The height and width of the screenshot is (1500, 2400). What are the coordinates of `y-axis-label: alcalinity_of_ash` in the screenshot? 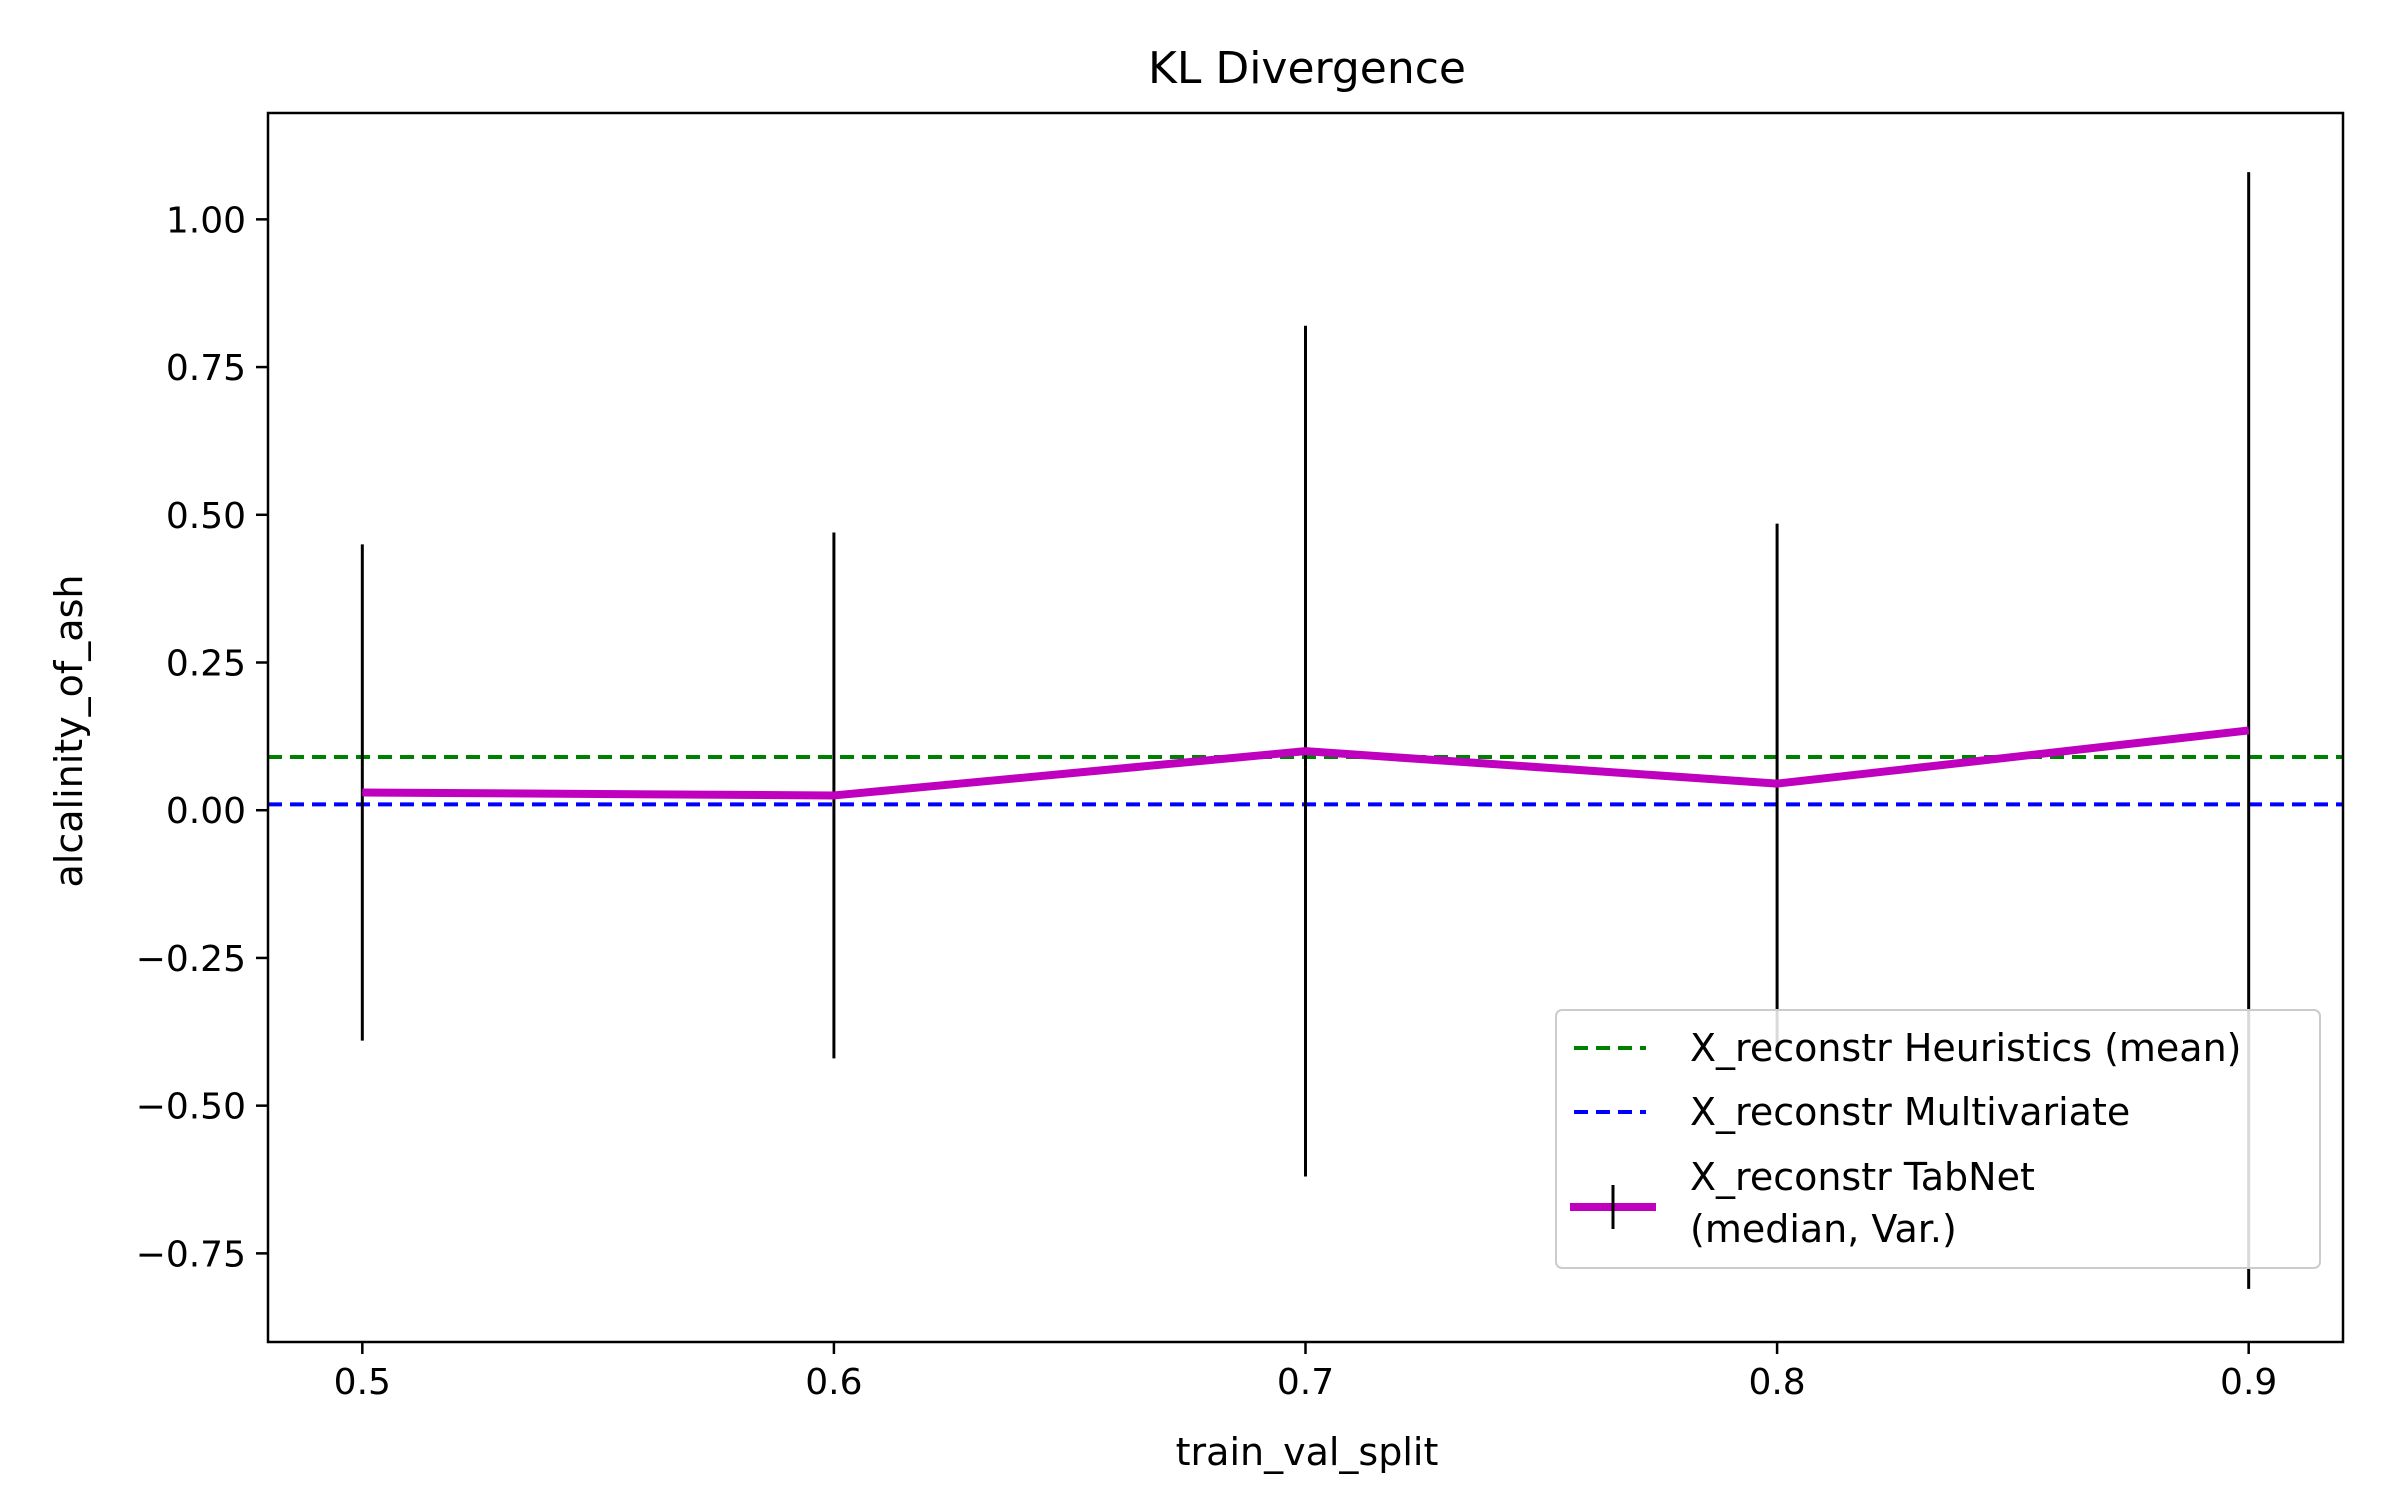 It's located at (69, 731).